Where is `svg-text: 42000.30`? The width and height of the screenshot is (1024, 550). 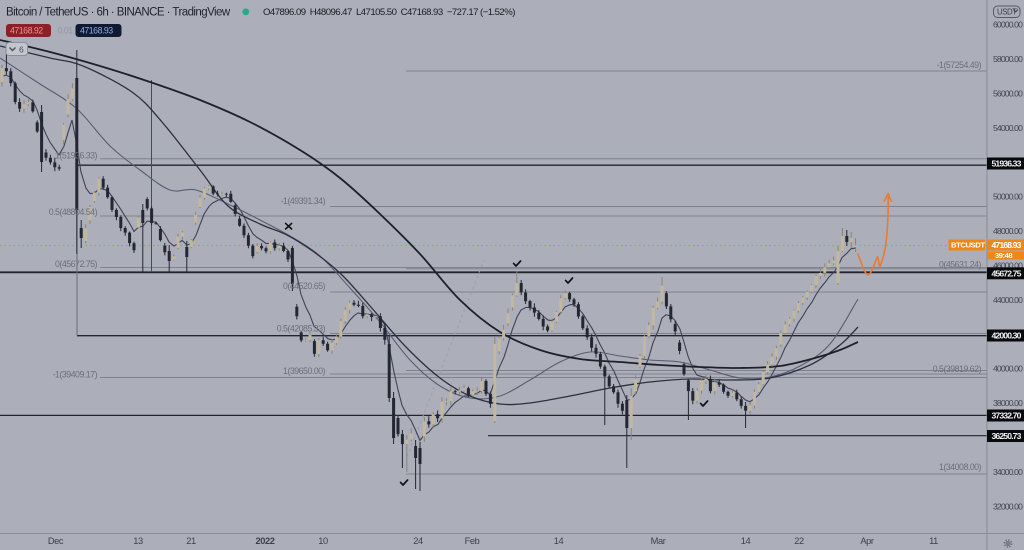
svg-text: 42000.30 is located at coordinates (1007, 336).